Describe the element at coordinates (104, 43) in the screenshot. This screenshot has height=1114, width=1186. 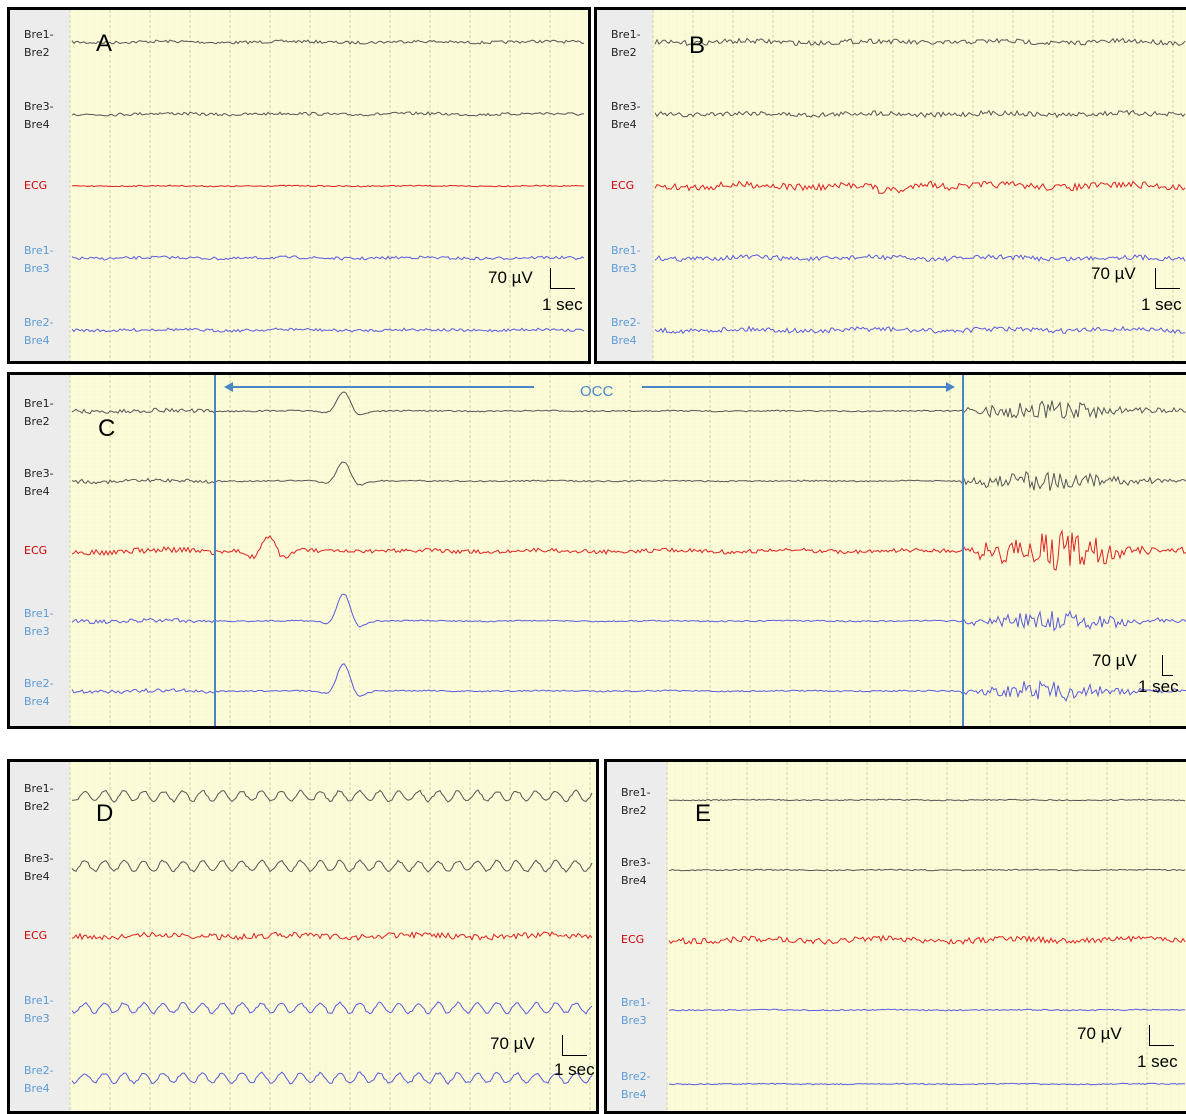
I see `panel-letter: A` at that location.